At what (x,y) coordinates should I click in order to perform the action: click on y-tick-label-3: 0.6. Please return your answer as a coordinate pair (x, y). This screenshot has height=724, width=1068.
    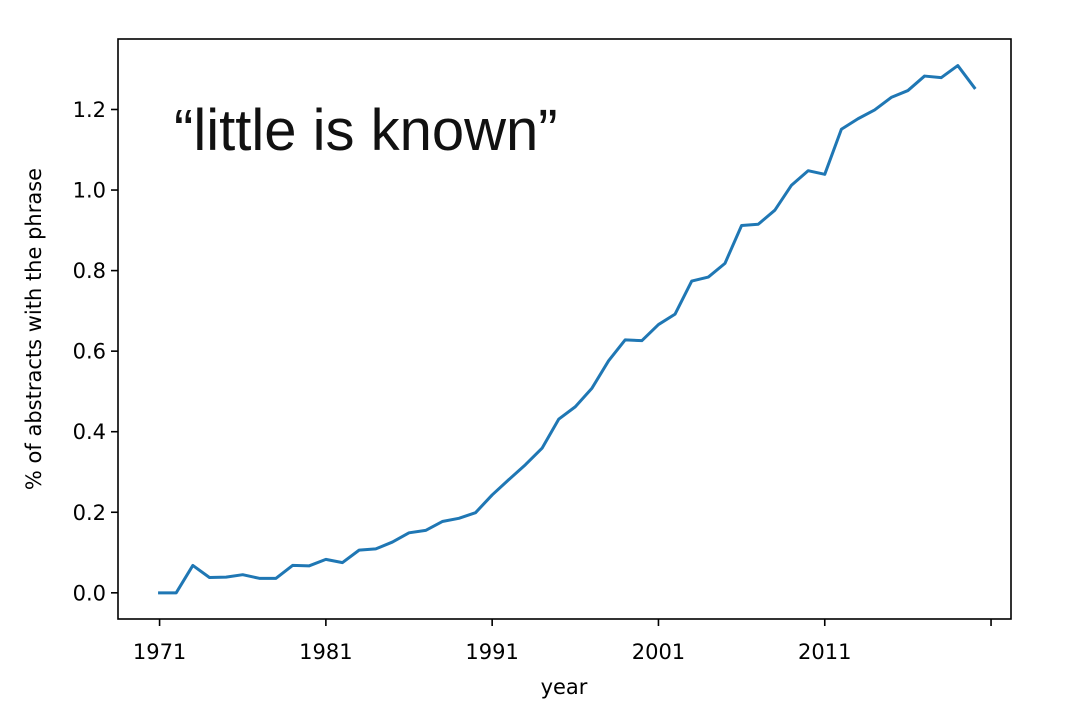
    Looking at the image, I should click on (89, 352).